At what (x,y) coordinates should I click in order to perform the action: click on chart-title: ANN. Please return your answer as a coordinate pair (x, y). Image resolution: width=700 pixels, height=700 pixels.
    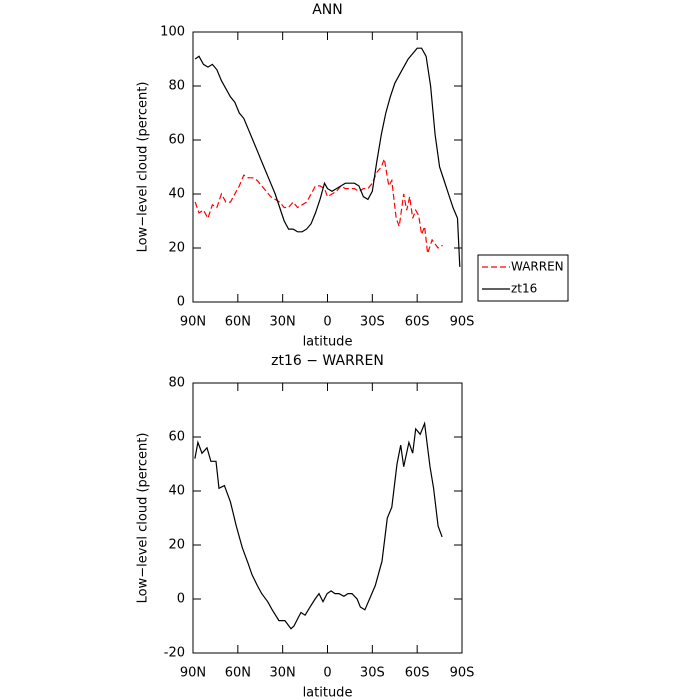
    Looking at the image, I should click on (327, 10).